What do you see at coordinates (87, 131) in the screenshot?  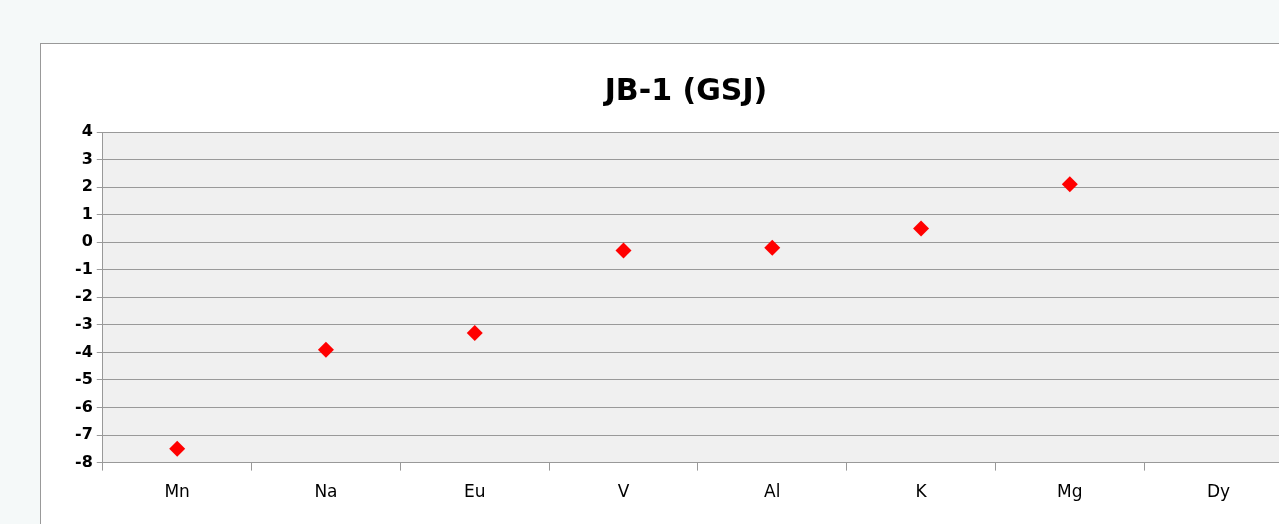 I see `y-tick-label: 4` at bounding box center [87, 131].